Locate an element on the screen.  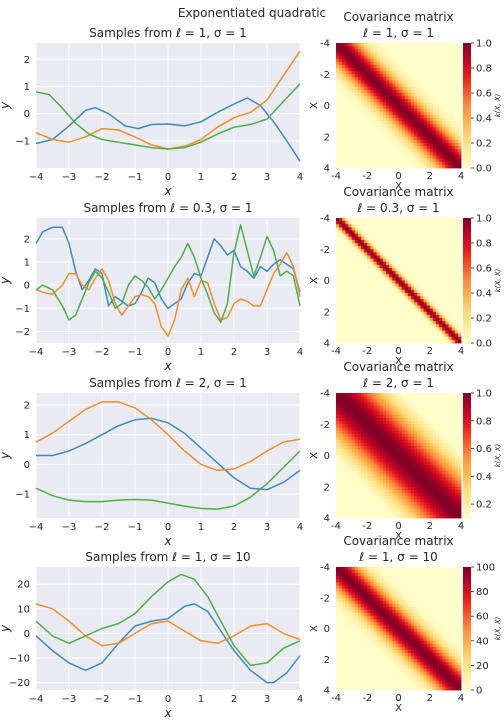
colorbar-segment is located at coordinates (467, 272).